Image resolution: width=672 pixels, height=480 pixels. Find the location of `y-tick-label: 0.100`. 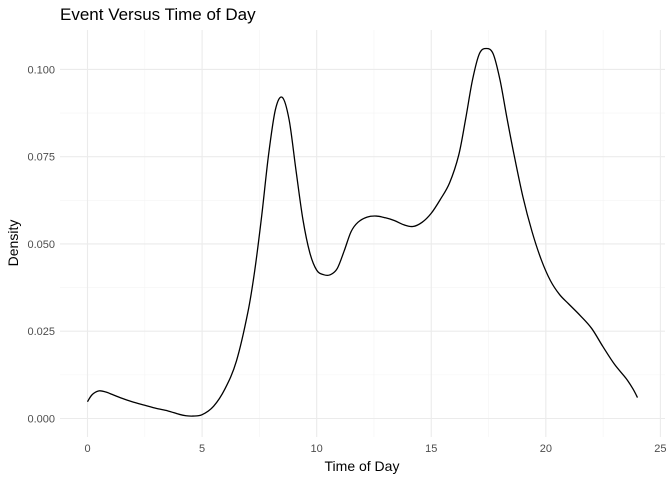

y-tick-label: 0.100 is located at coordinates (41, 70).